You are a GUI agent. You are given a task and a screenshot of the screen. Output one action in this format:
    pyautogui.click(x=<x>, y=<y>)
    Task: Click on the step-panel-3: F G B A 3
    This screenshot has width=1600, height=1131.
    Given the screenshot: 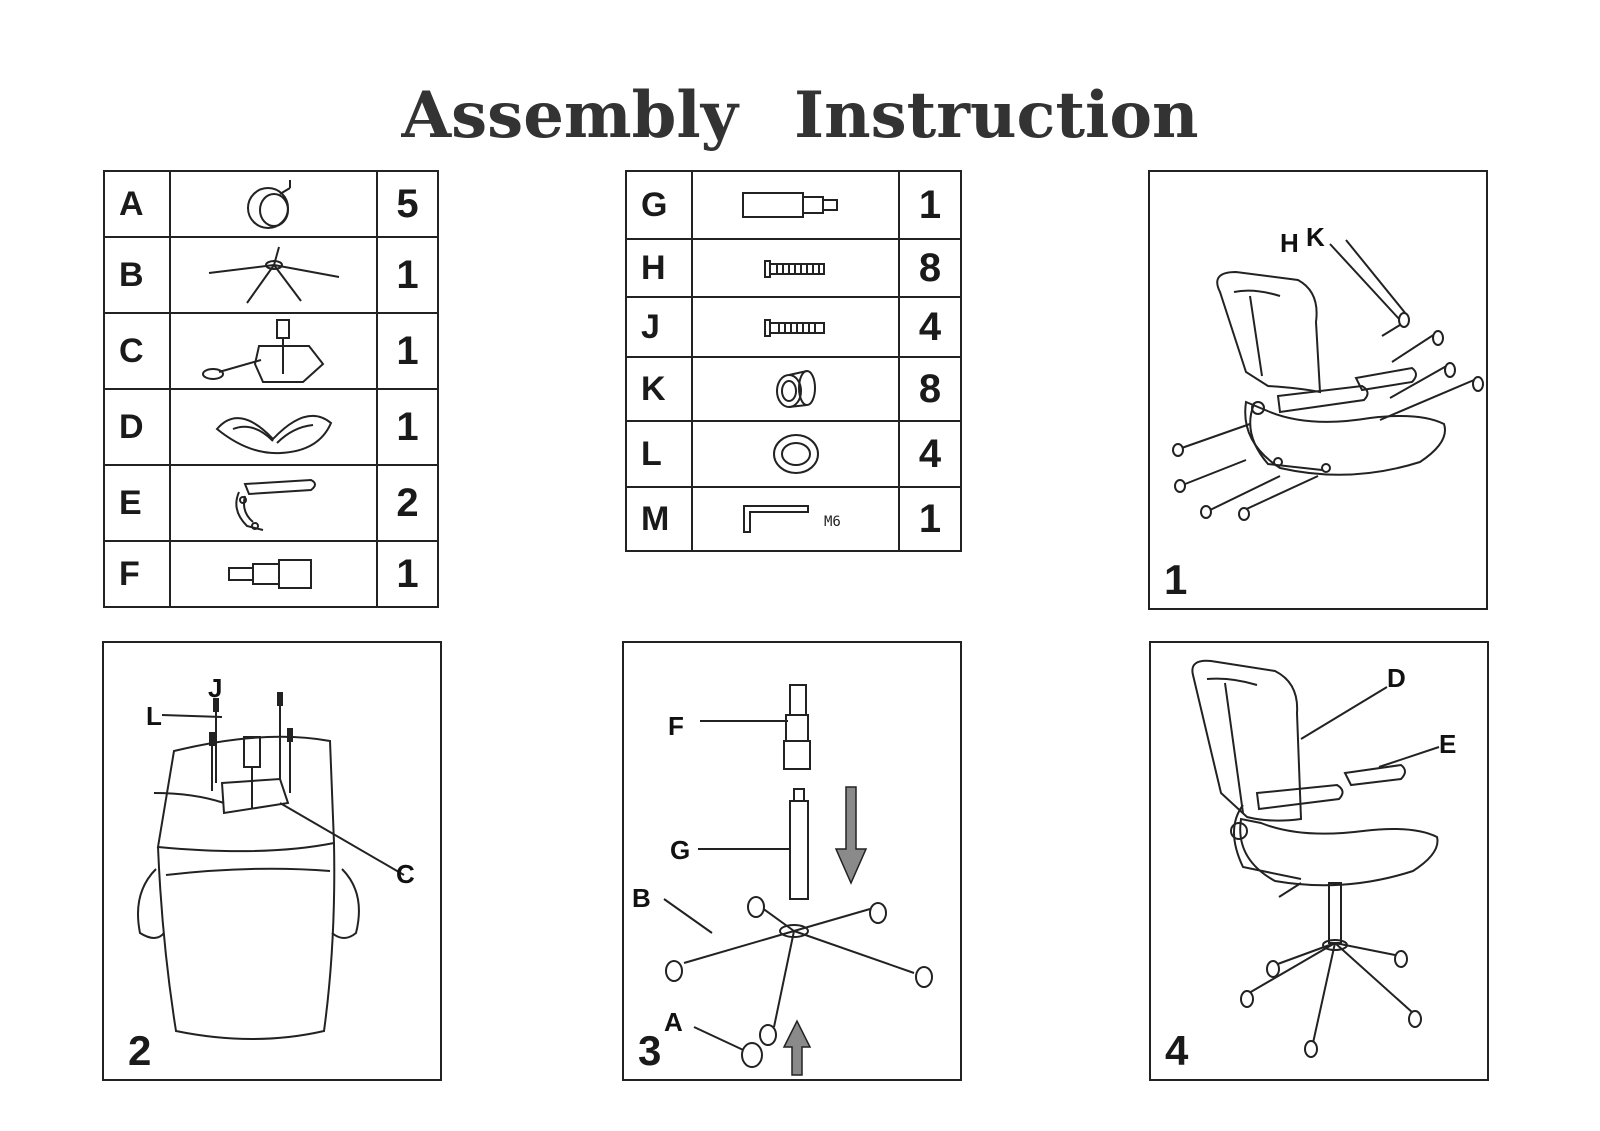 What is the action you would take?
    pyautogui.click(x=792, y=861)
    